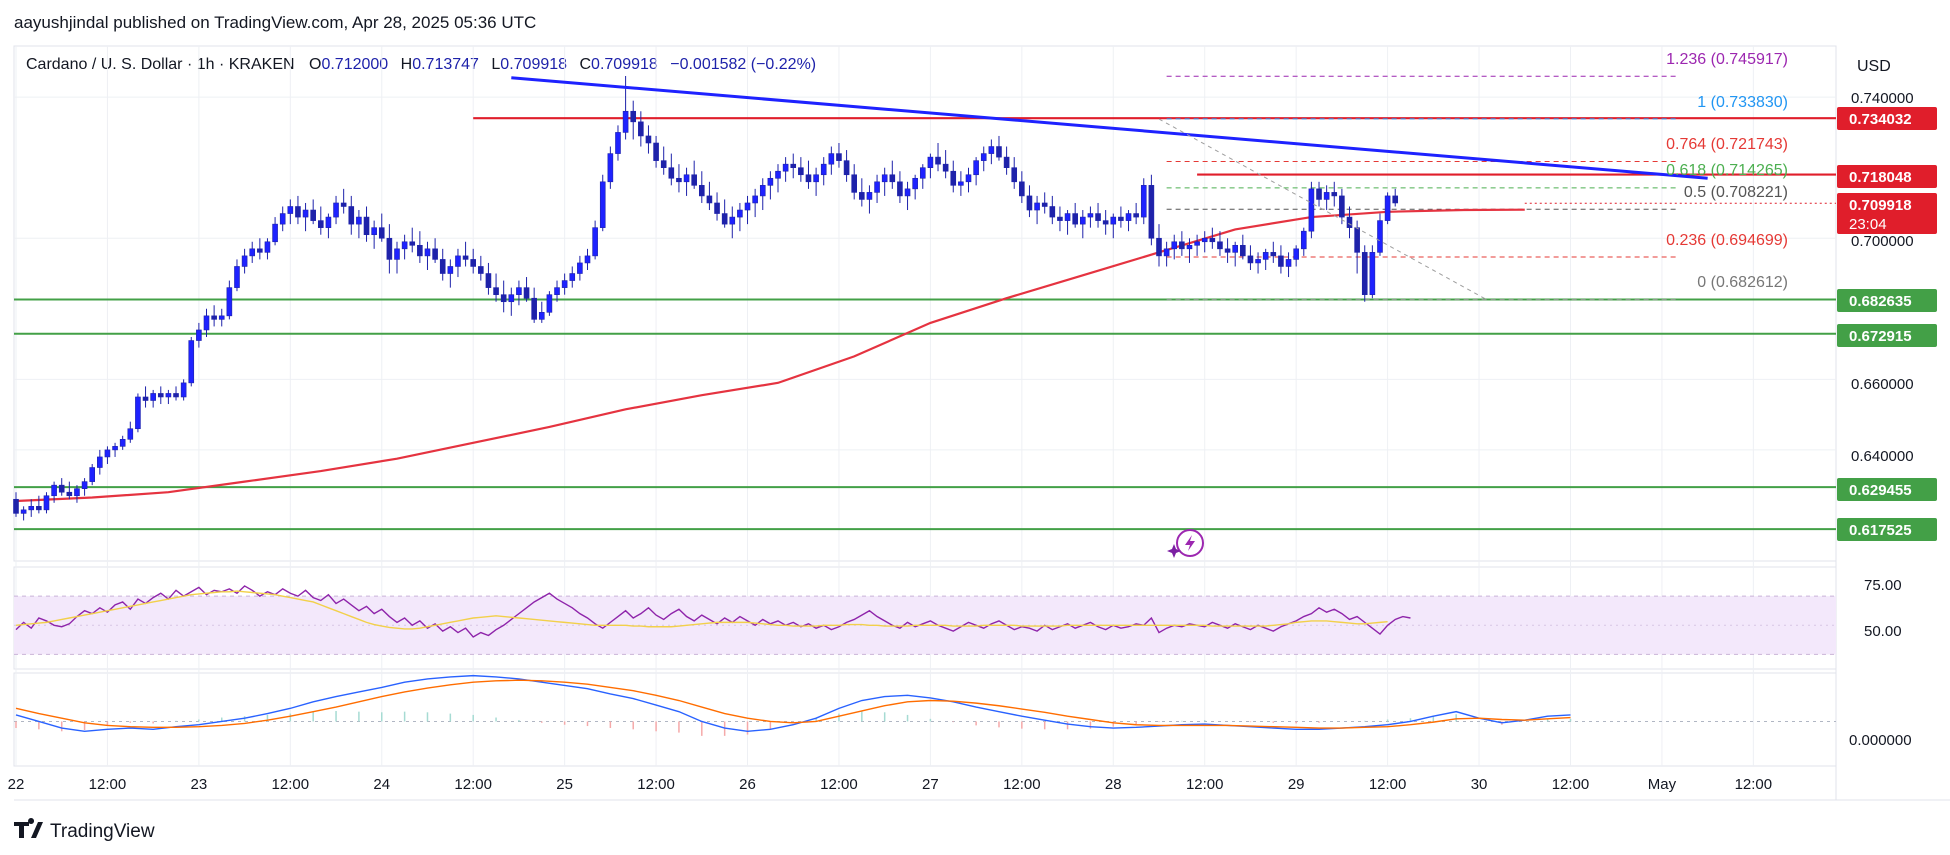  Describe the element at coordinates (1190, 543) in the screenshot. I see `lightning-icon-bolt` at that location.